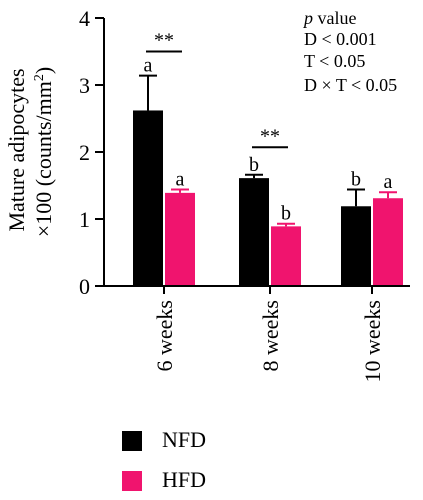 The width and height of the screenshot is (423, 500). Describe the element at coordinates (340, 39) in the screenshot. I see `stats-line-1: D < 0.001` at that location.